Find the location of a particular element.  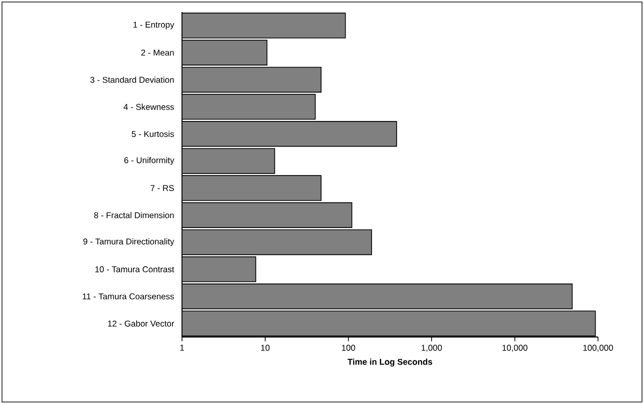

x-tick-label: 1,000 is located at coordinates (432, 348).